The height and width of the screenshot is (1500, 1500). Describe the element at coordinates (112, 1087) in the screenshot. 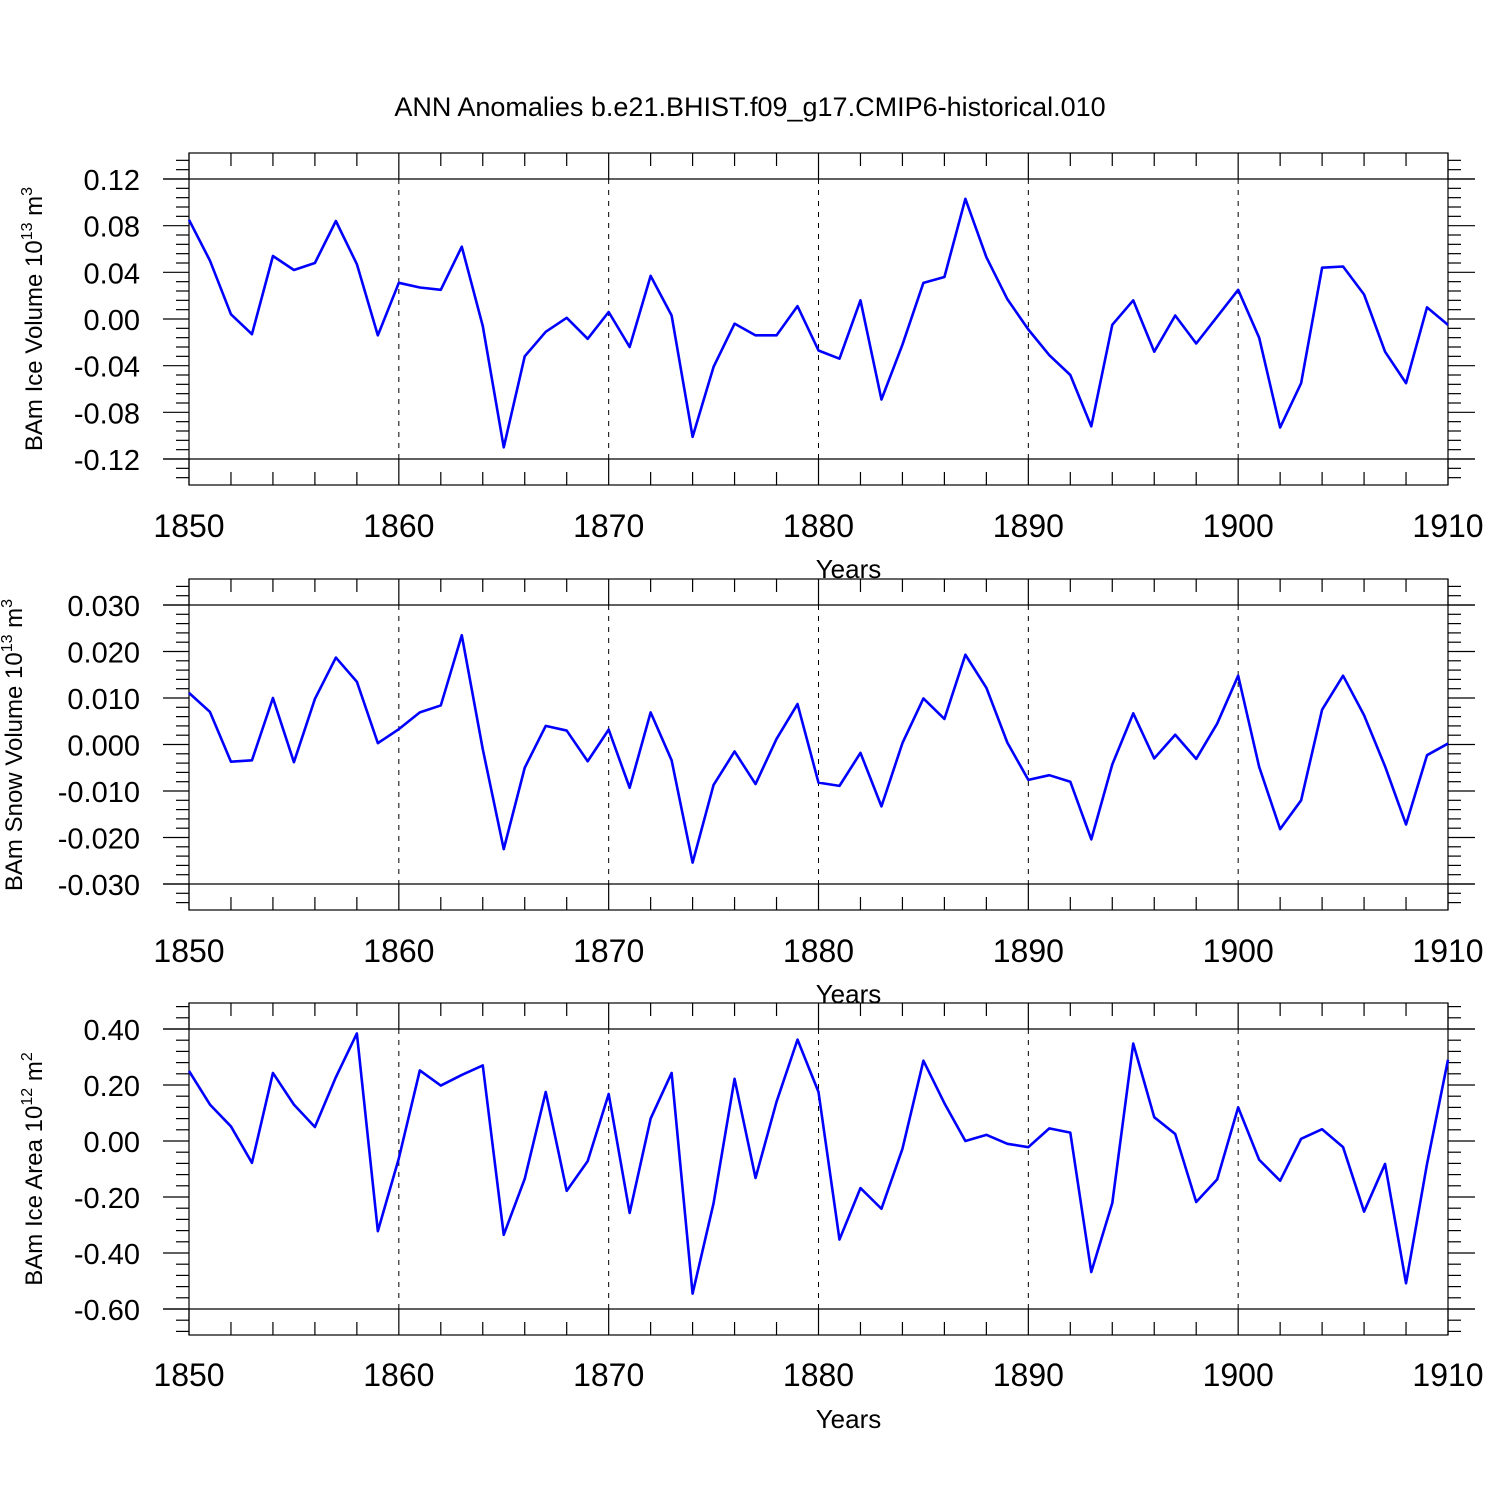

I see `y-tick-label: 0.20` at that location.